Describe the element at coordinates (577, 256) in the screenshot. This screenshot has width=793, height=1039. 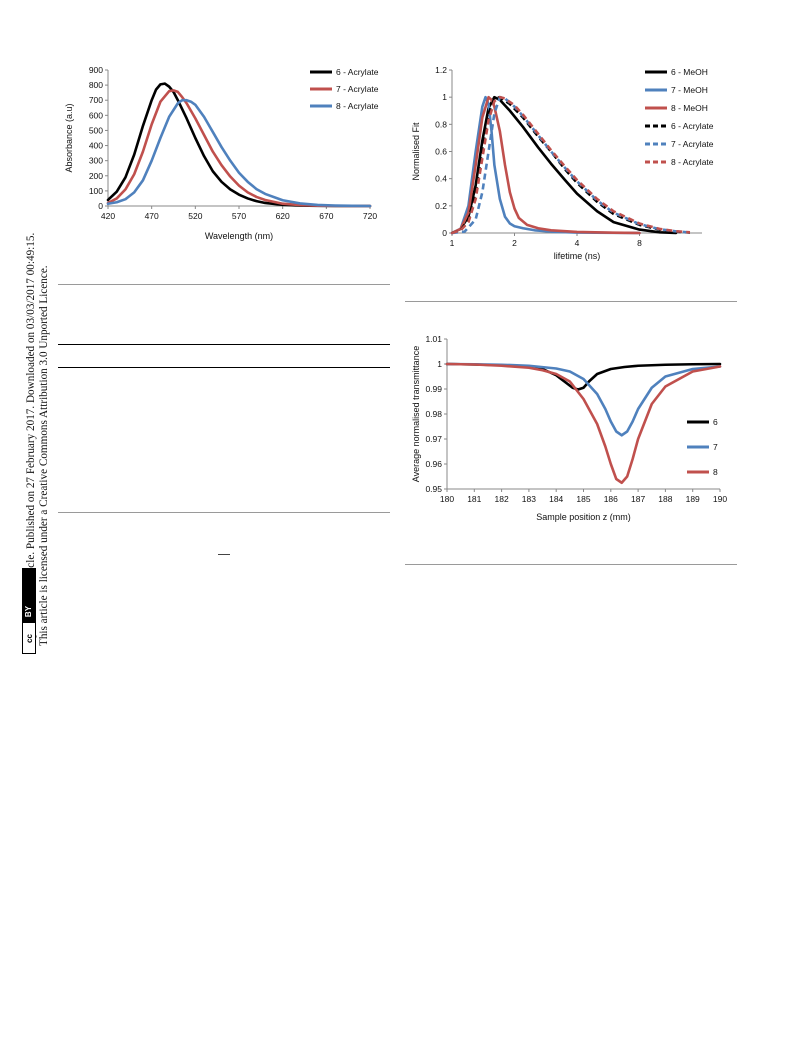
I see `x-axis-label: lifetime (ns)` at that location.